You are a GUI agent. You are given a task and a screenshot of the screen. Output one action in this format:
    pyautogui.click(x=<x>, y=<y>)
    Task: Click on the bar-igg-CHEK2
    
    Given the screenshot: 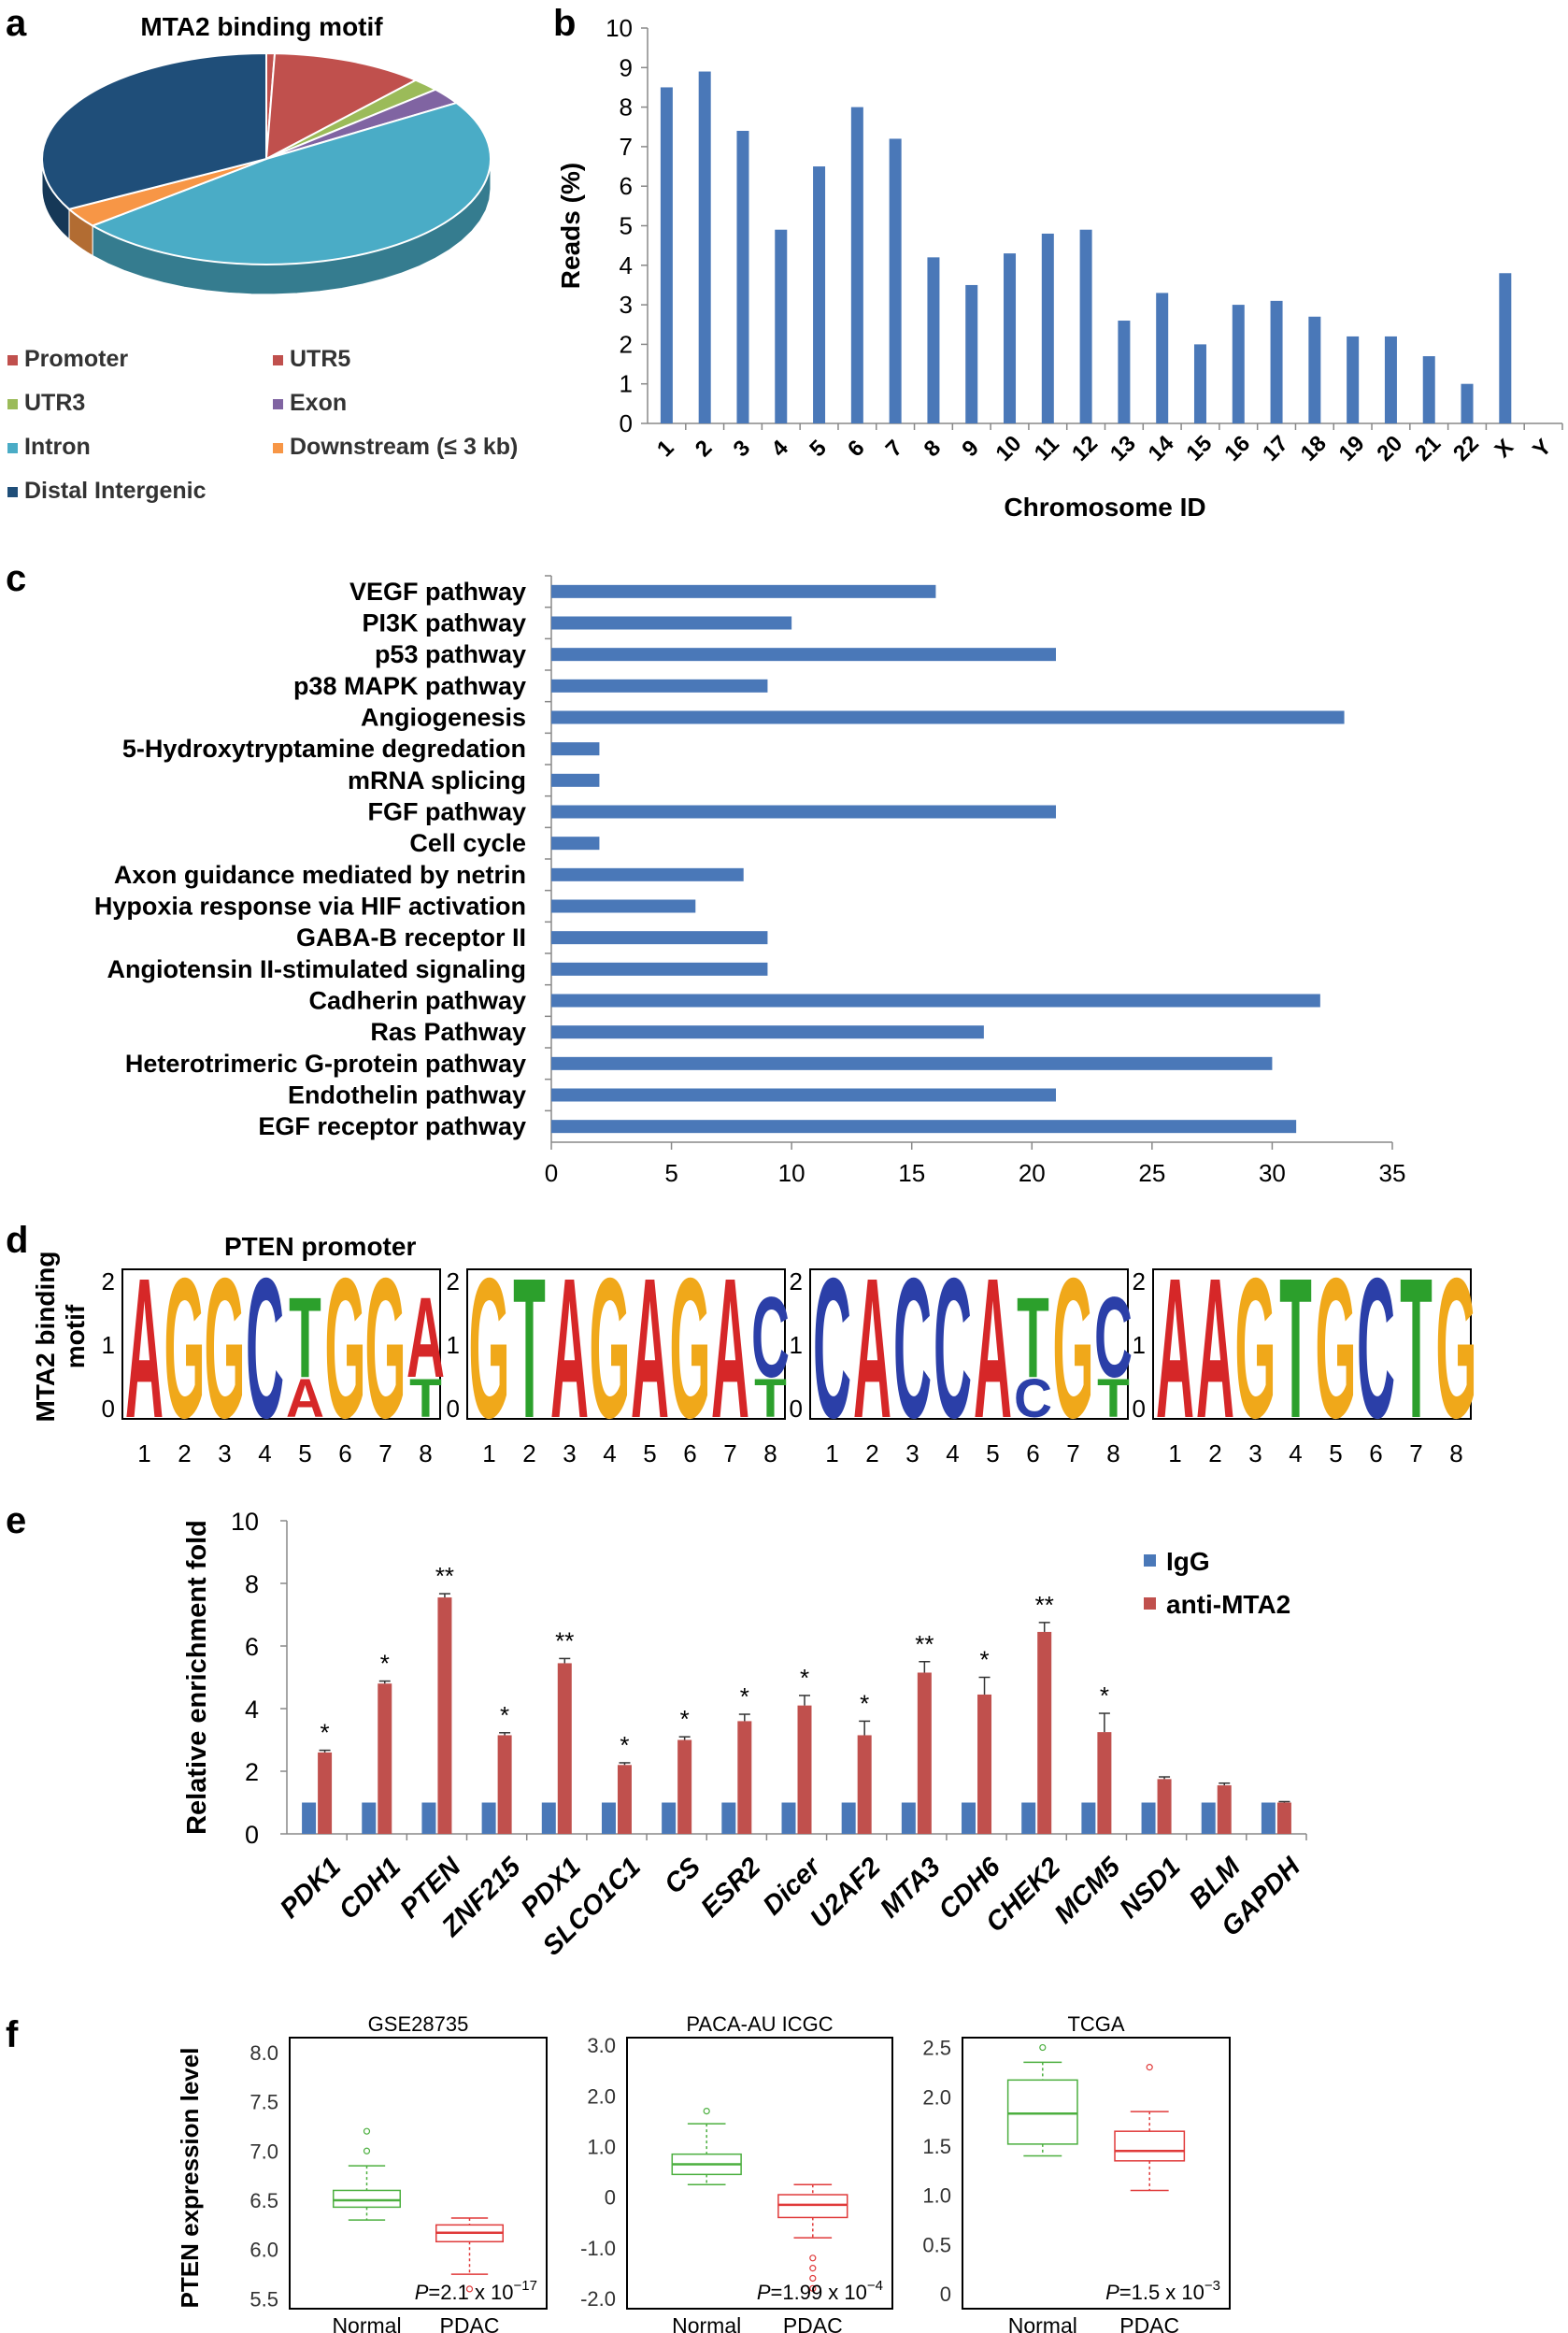 What is the action you would take?
    pyautogui.click(x=1028, y=1818)
    